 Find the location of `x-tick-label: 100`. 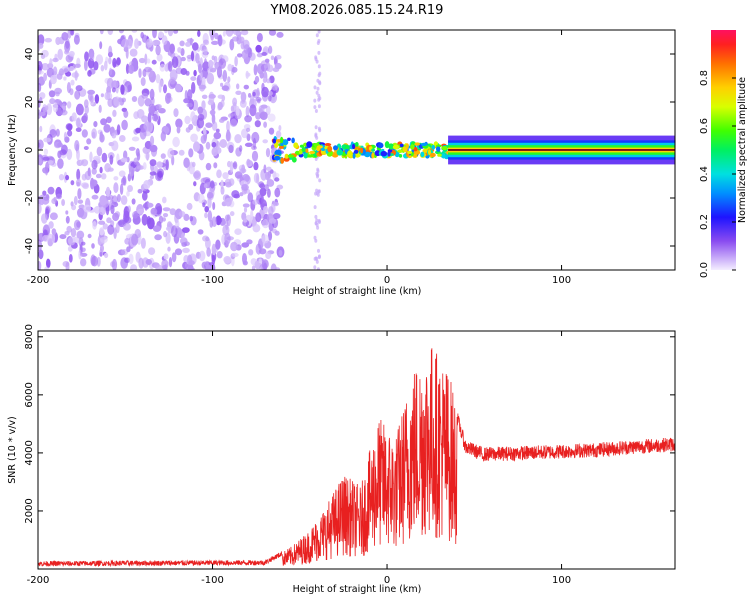

x-tick-label: 100 is located at coordinates (561, 580).